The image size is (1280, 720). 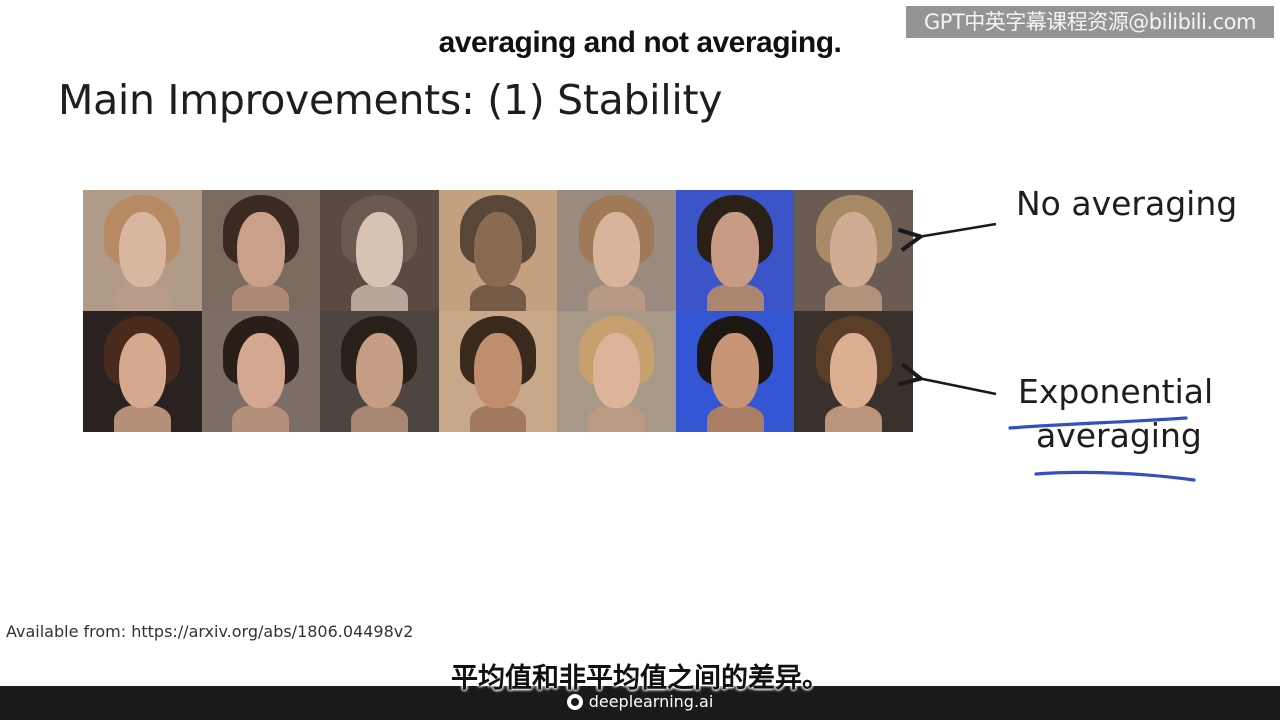 I want to click on deeplearning-logo-icon, so click(x=574, y=702).